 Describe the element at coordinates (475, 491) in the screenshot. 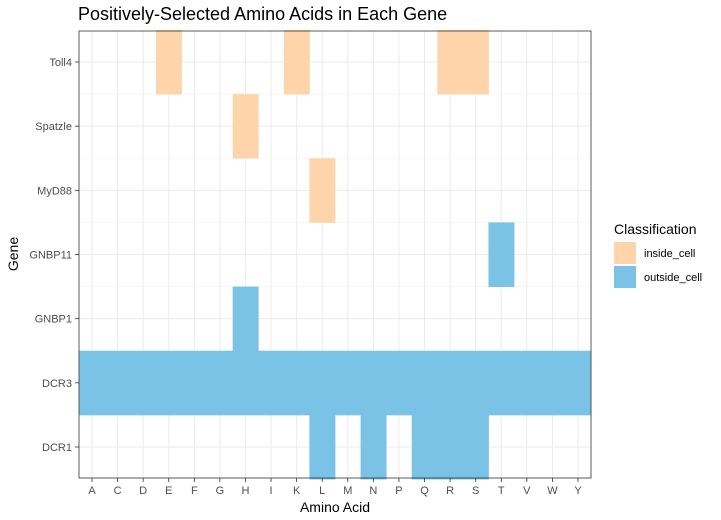

I see `x-tick-label: S` at that location.